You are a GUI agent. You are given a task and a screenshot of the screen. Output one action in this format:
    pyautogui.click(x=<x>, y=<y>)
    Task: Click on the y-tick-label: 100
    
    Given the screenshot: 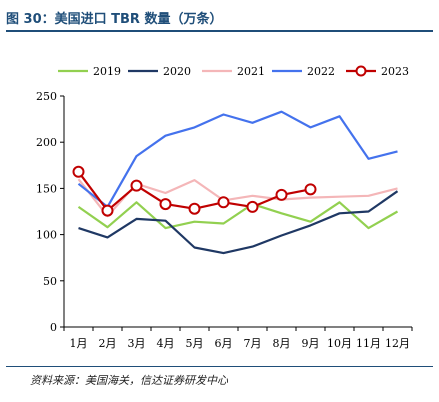 What is the action you would take?
    pyautogui.click(x=46, y=235)
    